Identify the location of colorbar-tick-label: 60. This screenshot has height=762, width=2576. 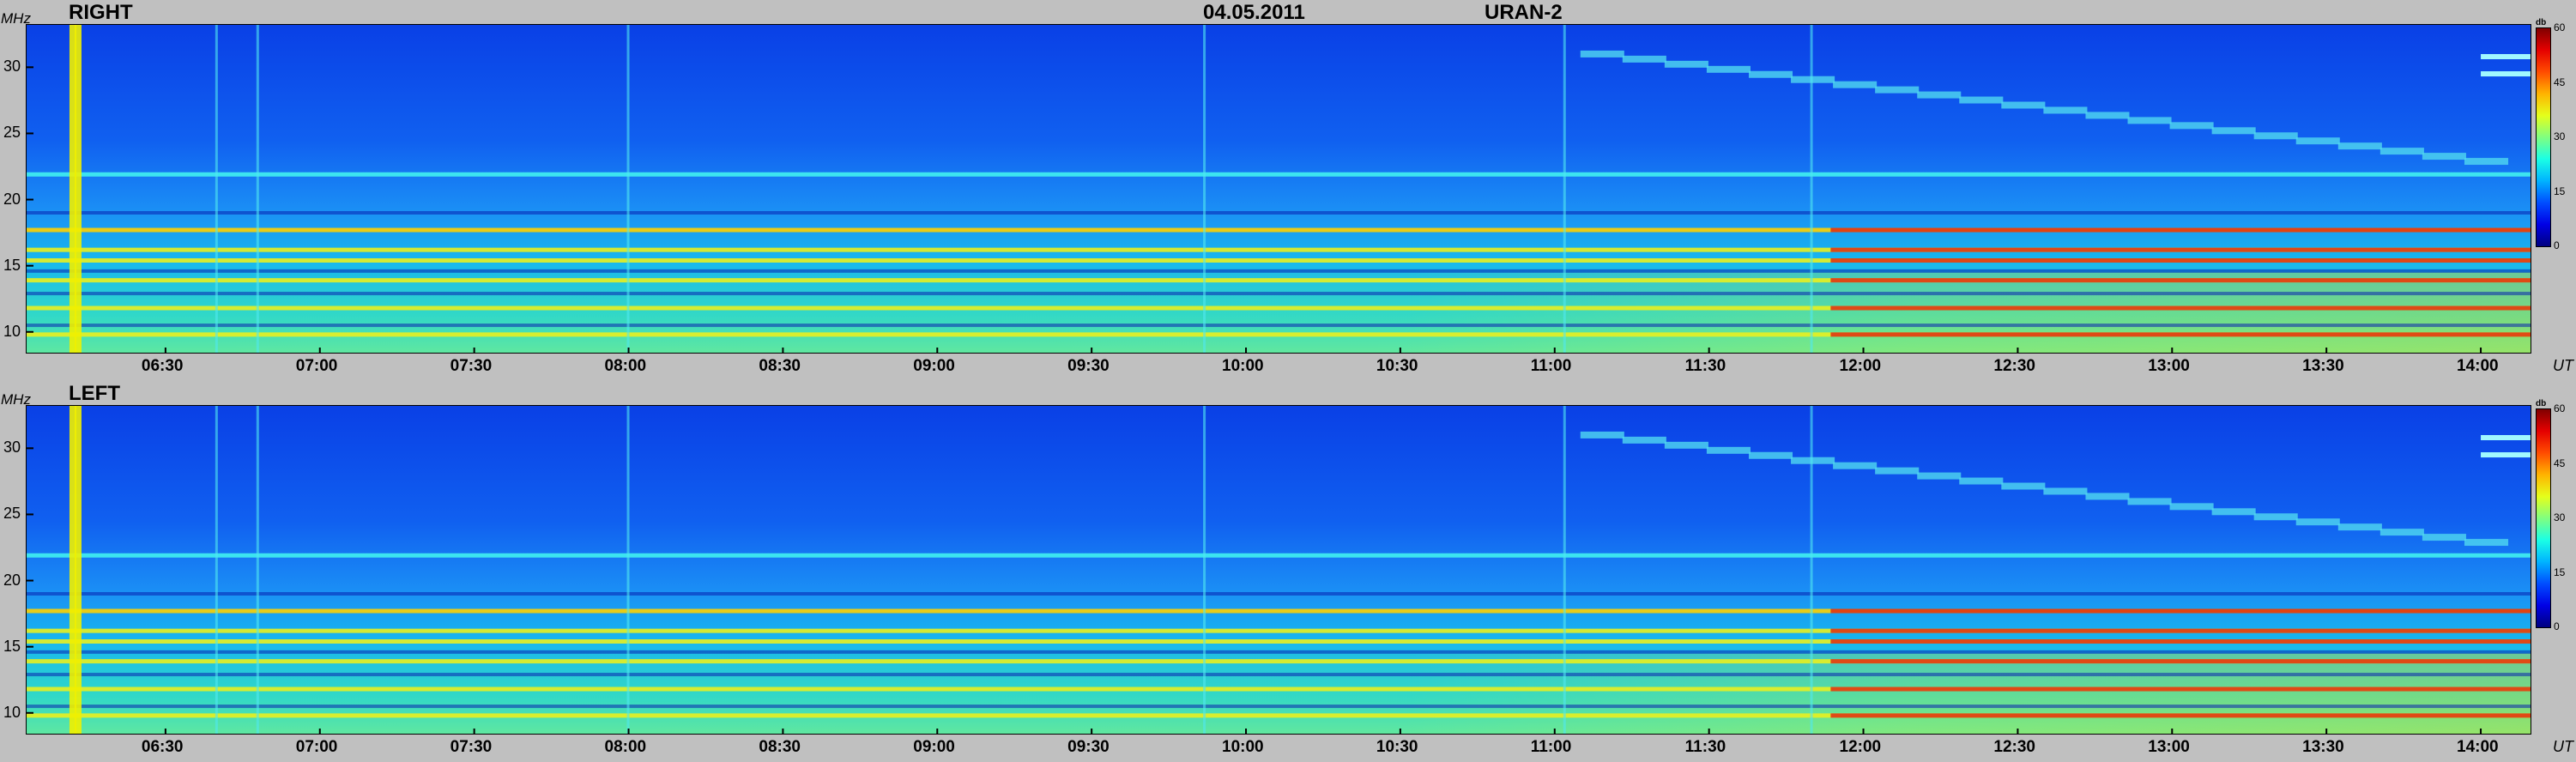
(2560, 408).